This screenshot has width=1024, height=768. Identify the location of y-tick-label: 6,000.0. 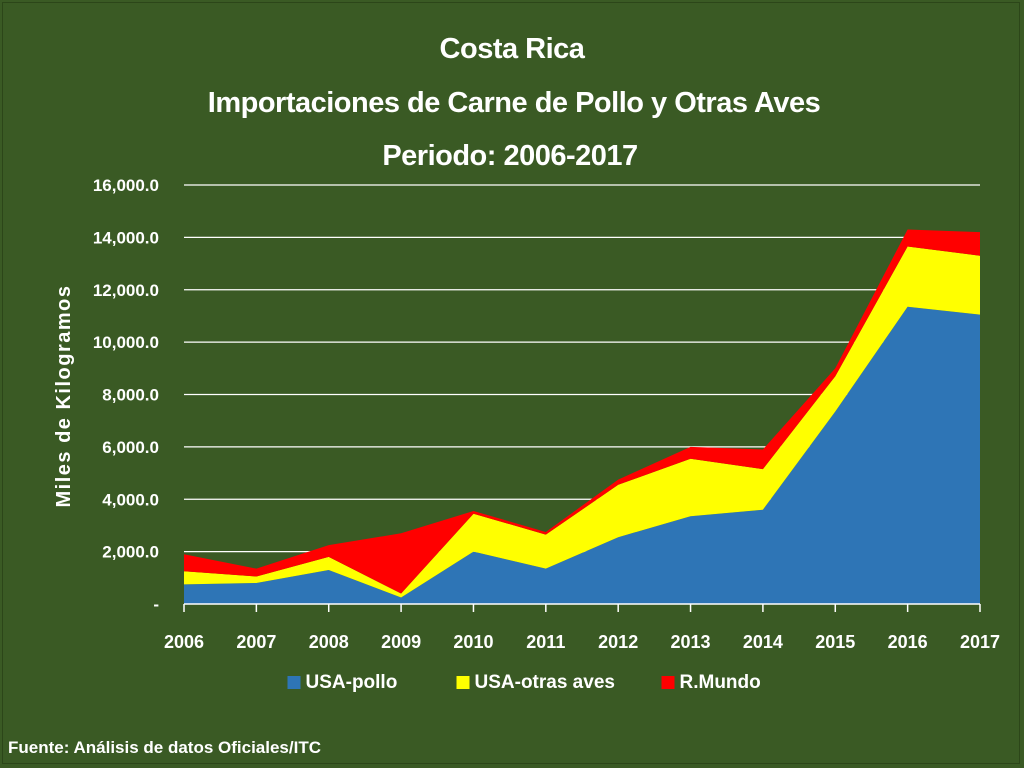
(130, 447).